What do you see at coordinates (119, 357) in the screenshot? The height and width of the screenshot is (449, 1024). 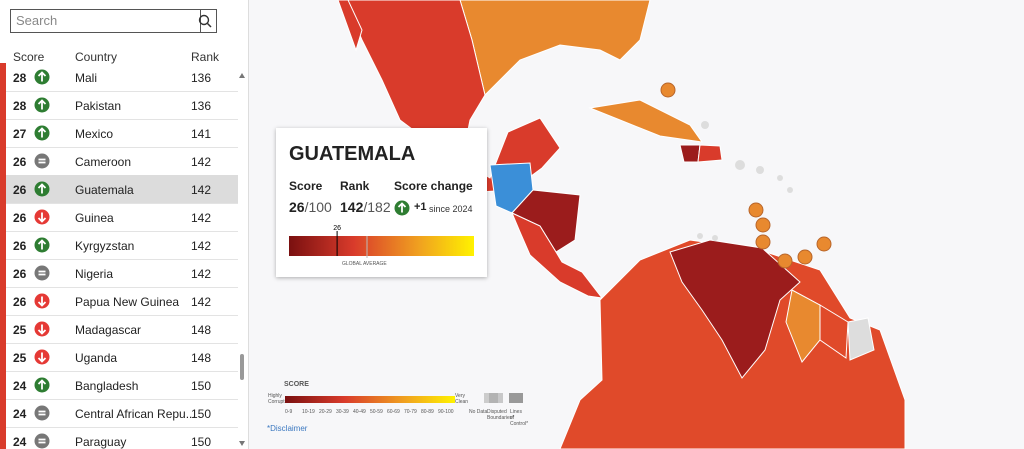 I see `table-row: 25 Uganda 148` at bounding box center [119, 357].